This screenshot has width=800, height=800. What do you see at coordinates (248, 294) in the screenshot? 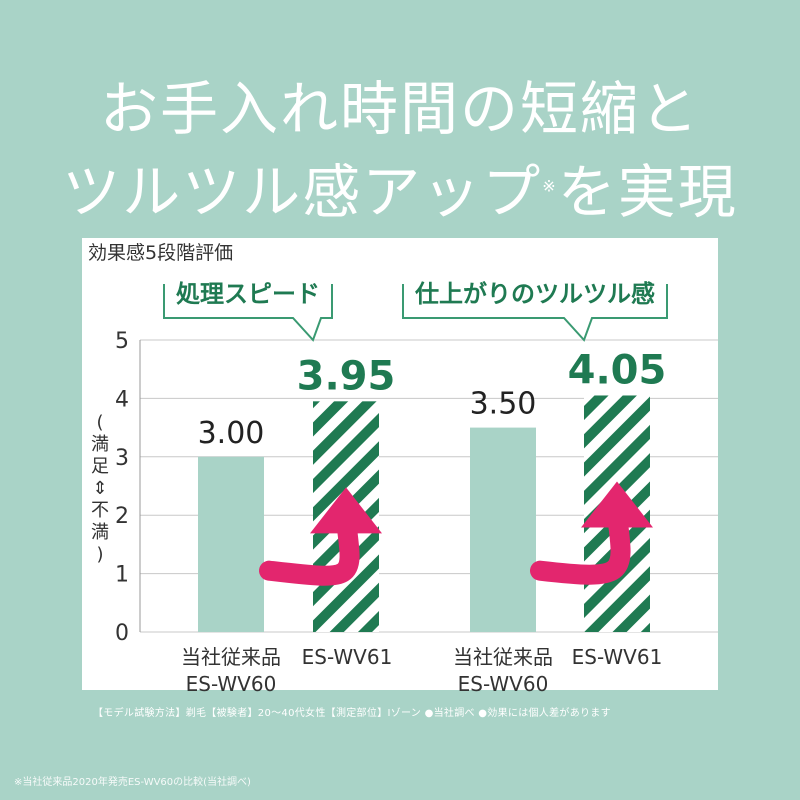
I see `group-title: 処理スピード` at bounding box center [248, 294].